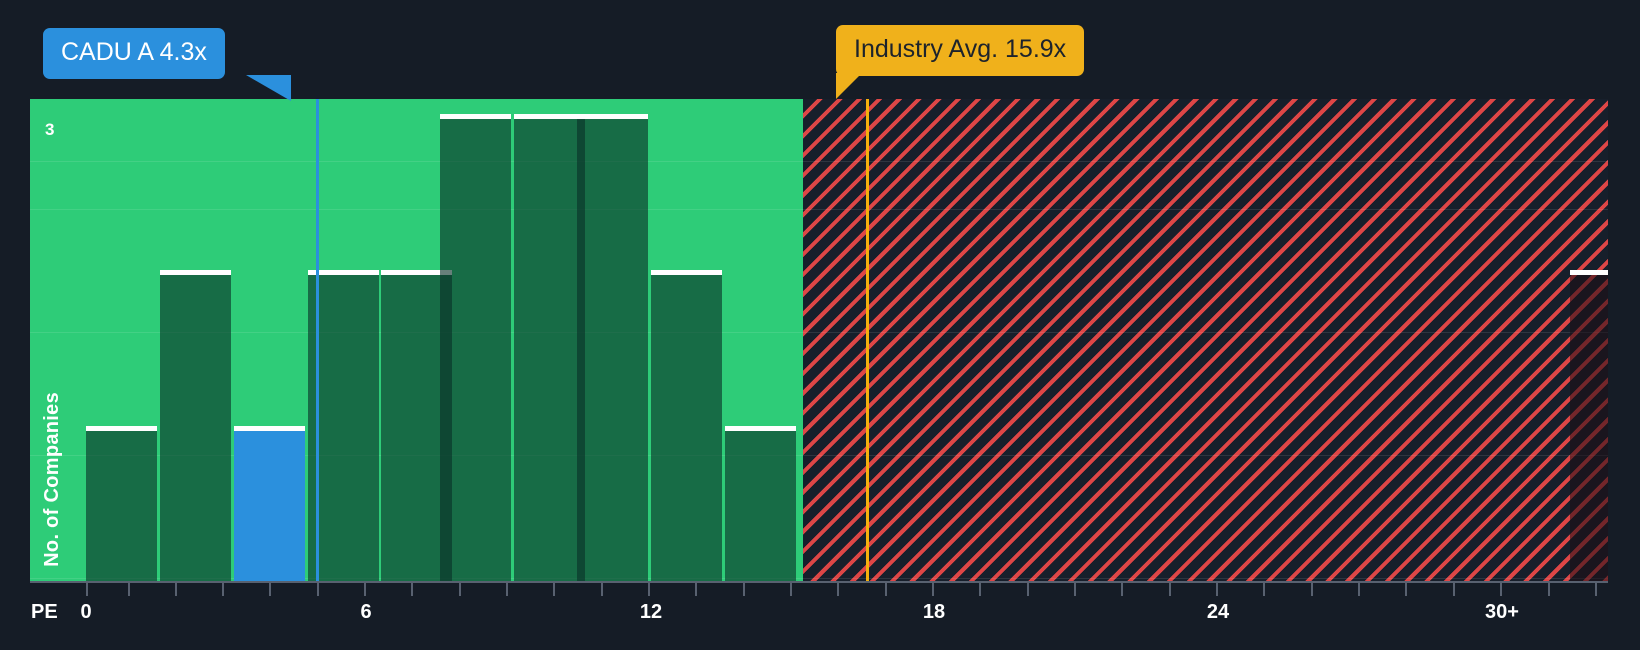 The width and height of the screenshot is (1640, 650). I want to click on bar-9-cap, so click(760, 428).